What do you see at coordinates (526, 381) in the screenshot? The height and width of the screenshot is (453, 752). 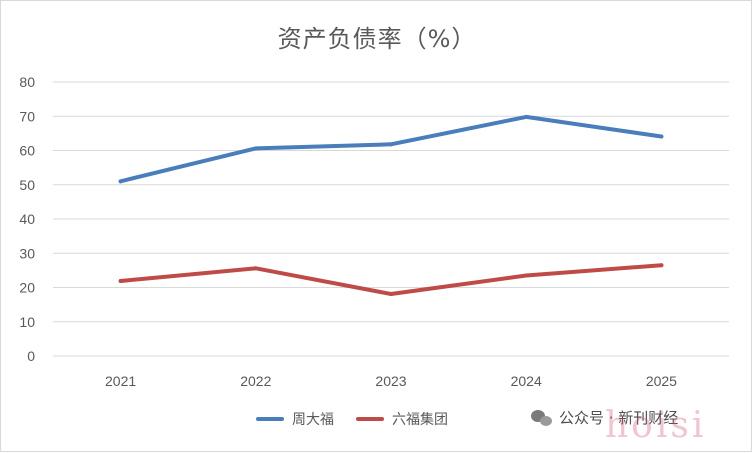 I see `x-tick-label: 2024` at bounding box center [526, 381].